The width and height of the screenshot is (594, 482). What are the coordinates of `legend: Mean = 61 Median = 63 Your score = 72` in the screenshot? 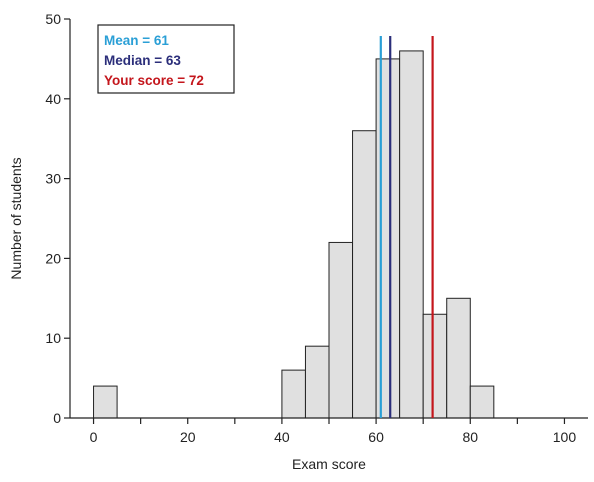 It's located at (166, 59).